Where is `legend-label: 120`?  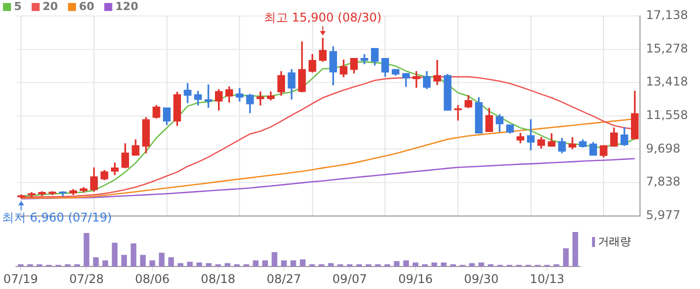
legend-label: 120 is located at coordinates (127, 6).